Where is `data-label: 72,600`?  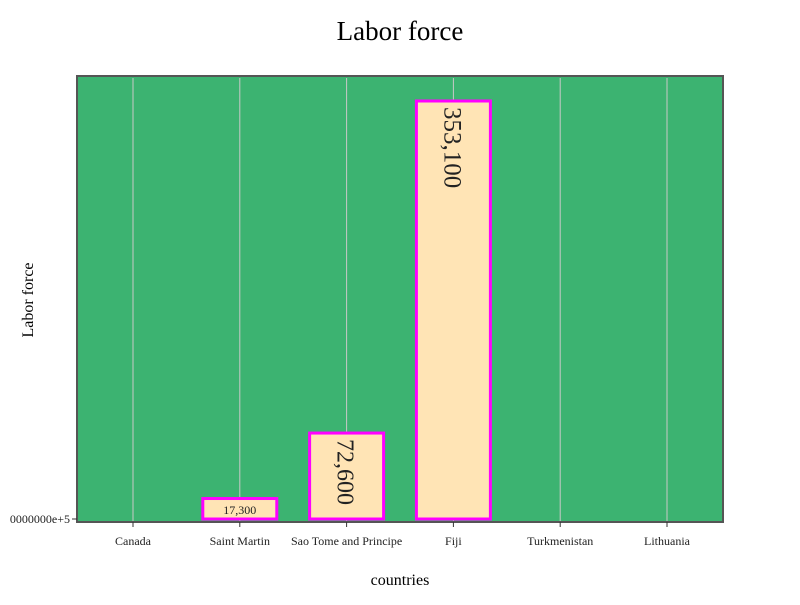
data-label: 72,600 is located at coordinates (345, 472).